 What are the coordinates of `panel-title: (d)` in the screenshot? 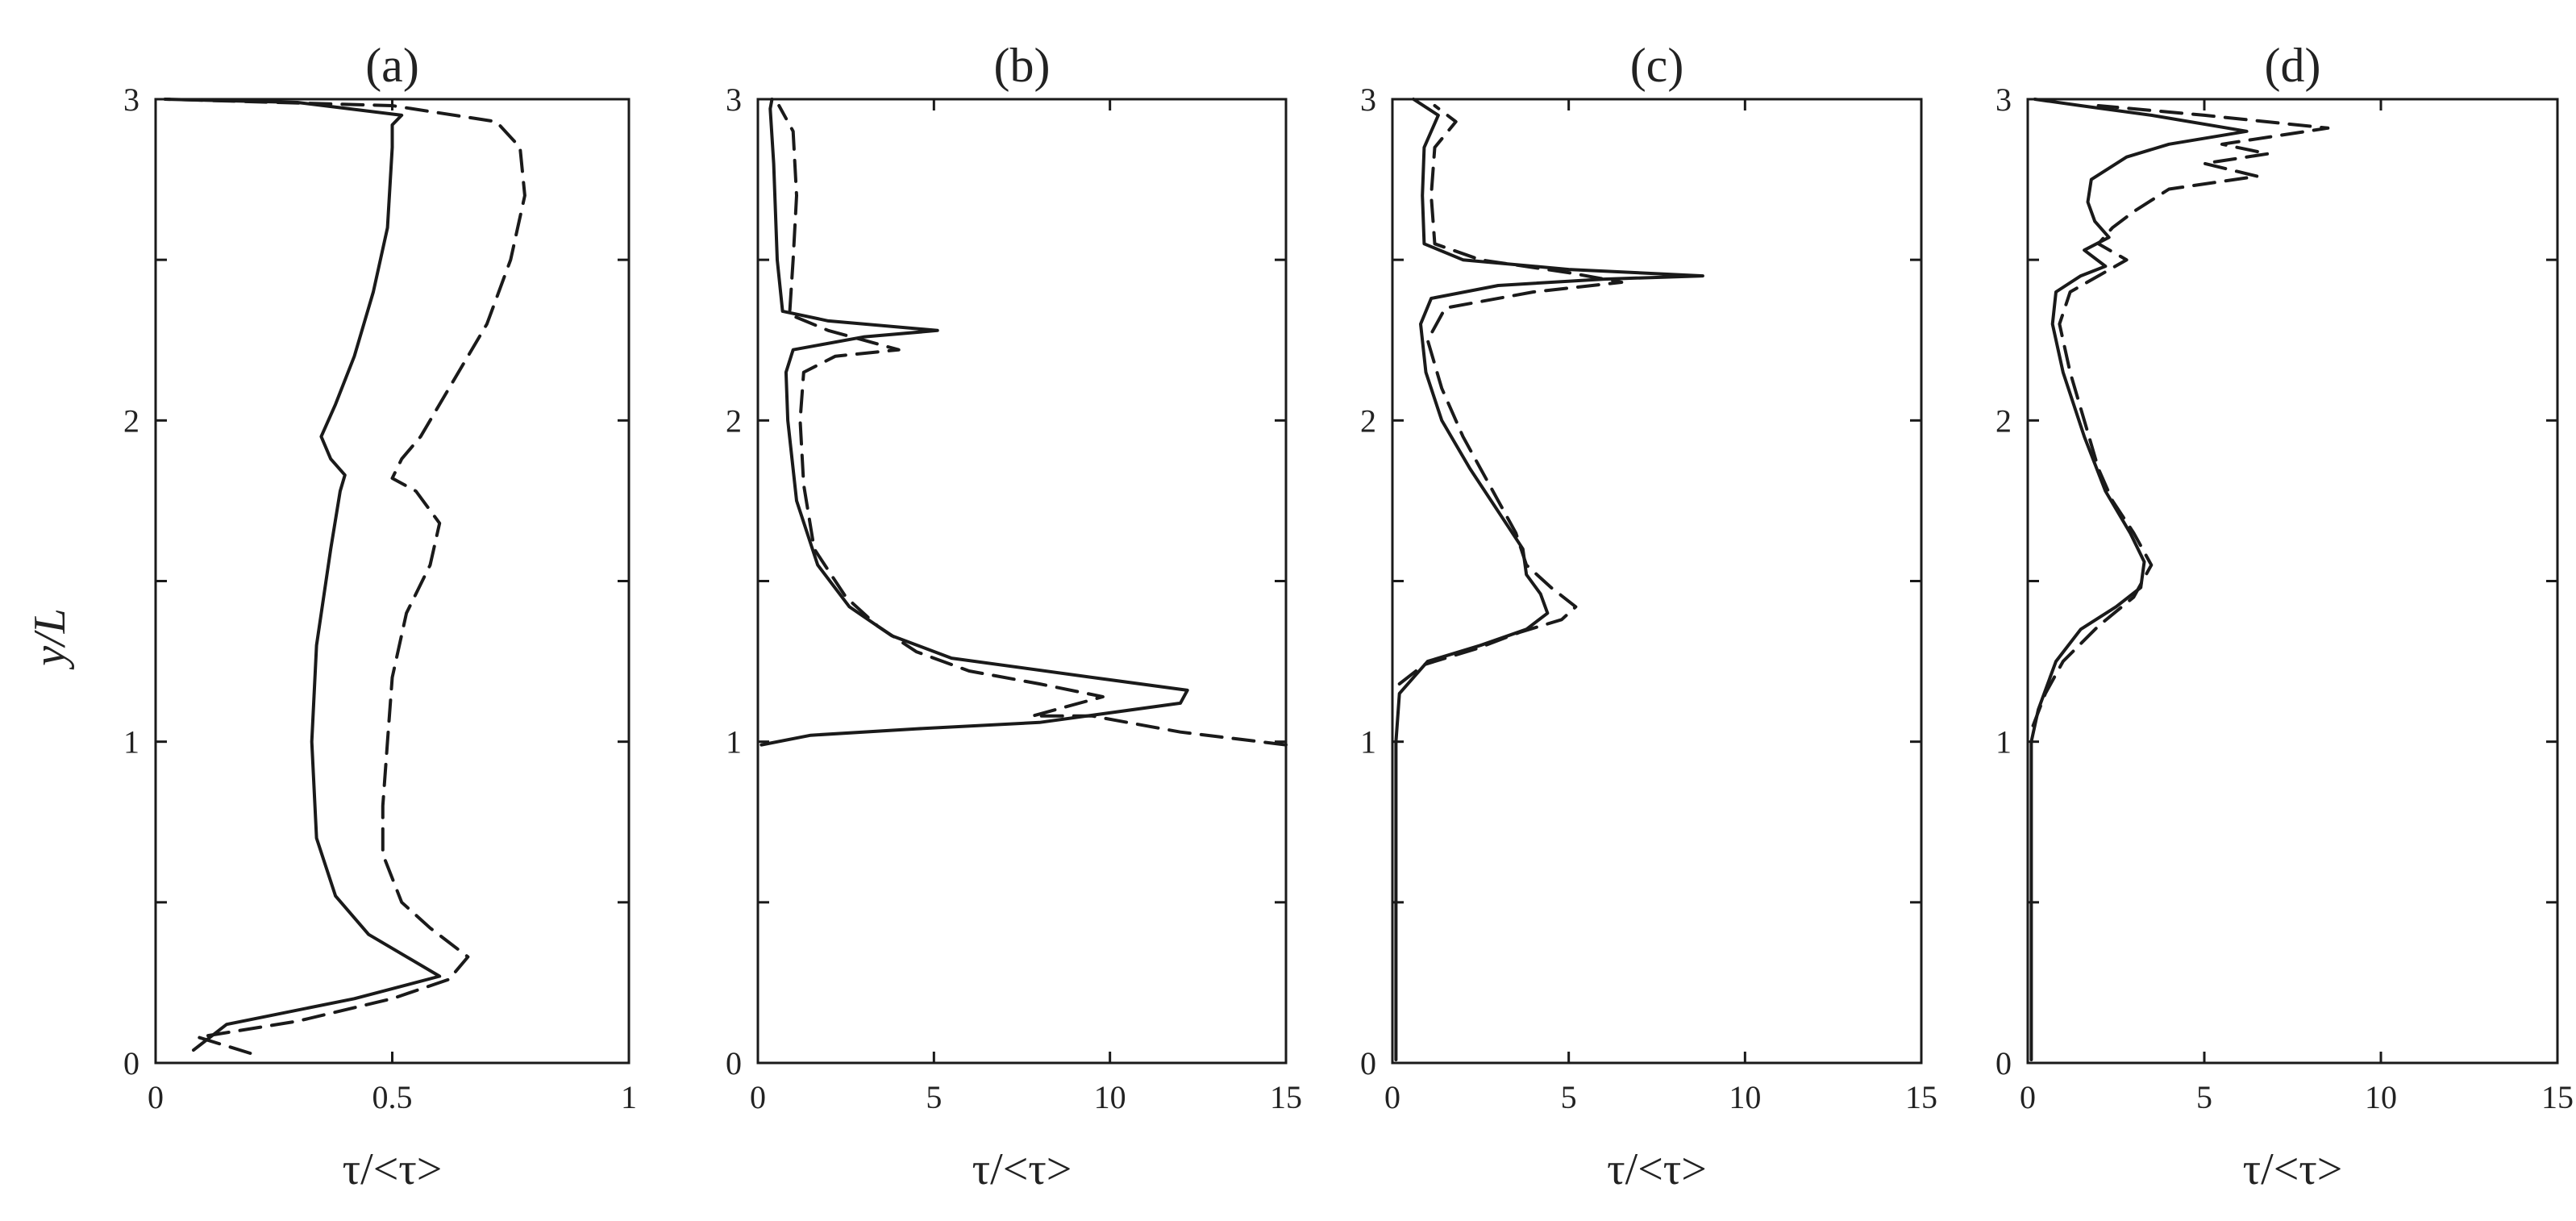 It's located at (2293, 65).